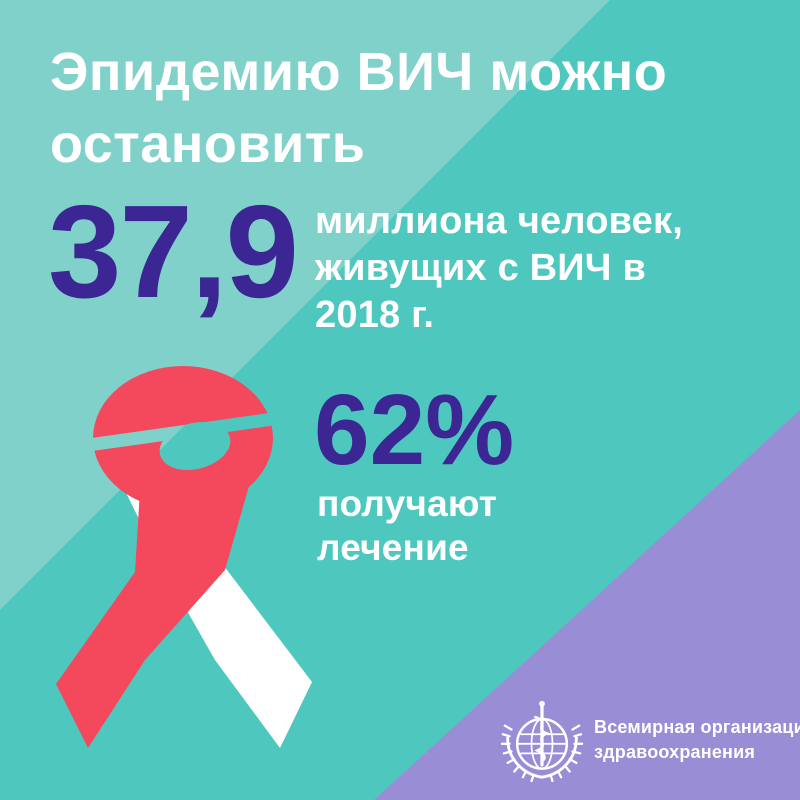  I want to click on who-name-line-2: здравоохранения, so click(675, 752).